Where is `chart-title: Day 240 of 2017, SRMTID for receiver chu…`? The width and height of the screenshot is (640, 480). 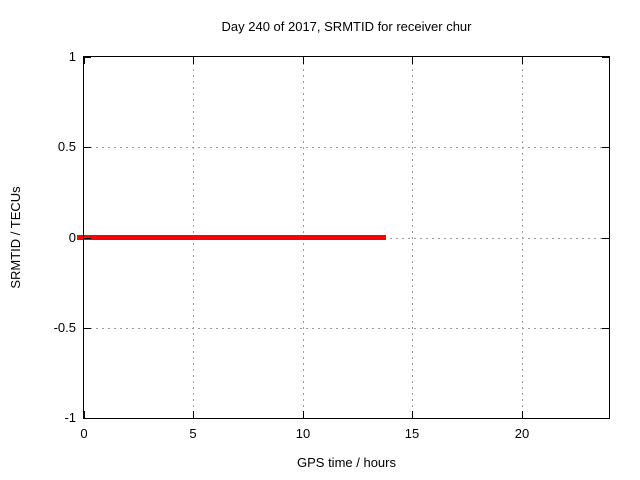 chart-title: Day 240 of 2017, SRMTID for receiver chu… is located at coordinates (346, 26).